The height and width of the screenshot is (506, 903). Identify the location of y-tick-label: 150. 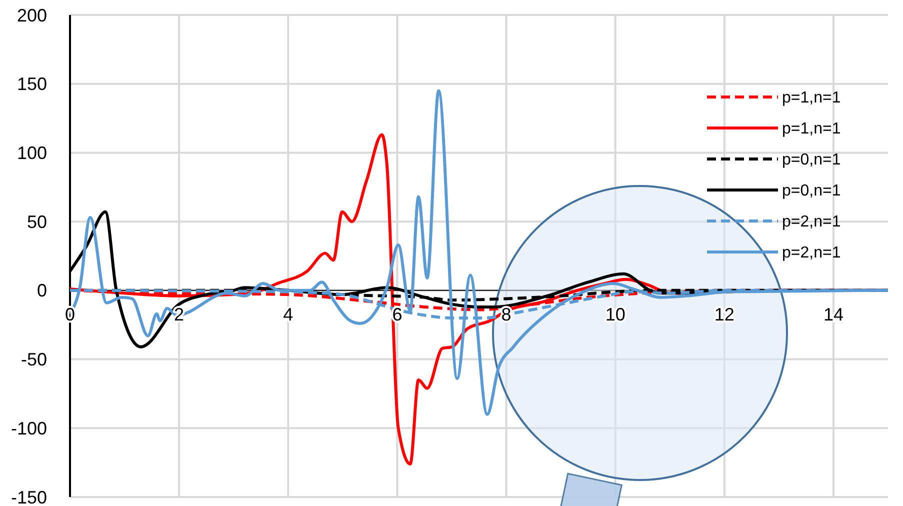
(31, 84).